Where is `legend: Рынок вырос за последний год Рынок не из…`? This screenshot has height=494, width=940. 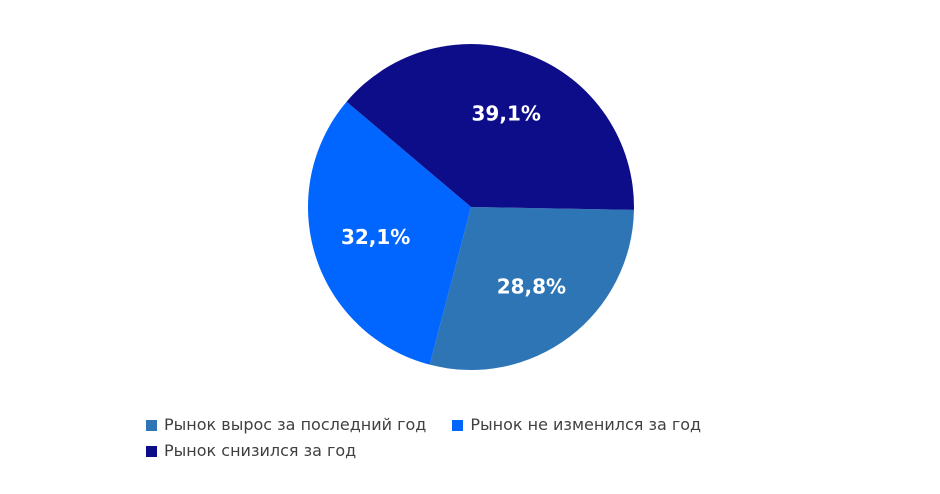 legend: Рынок вырос за последний год Рынок не из… is located at coordinates (446, 438).